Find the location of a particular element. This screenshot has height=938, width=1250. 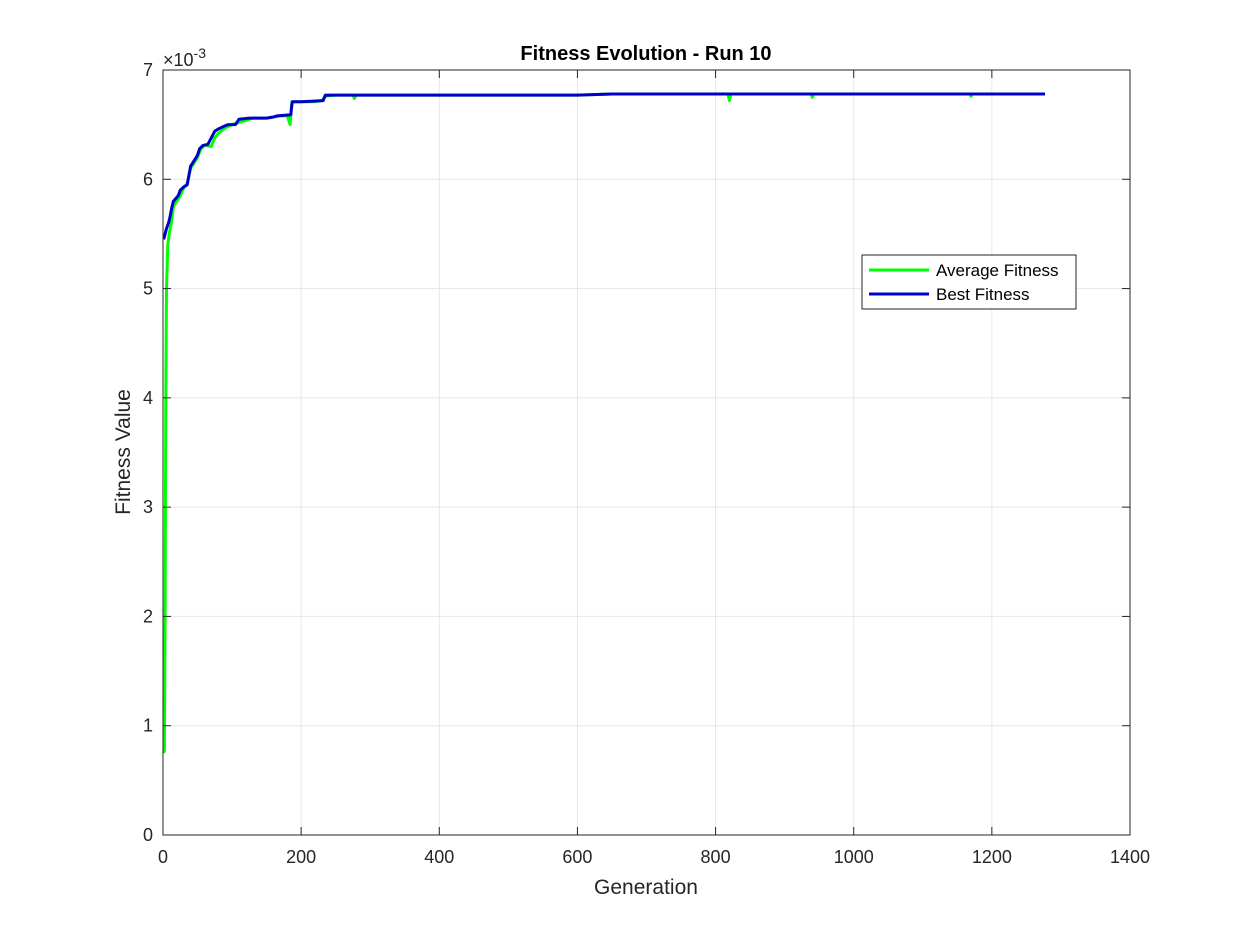

x-tick-label: 400 is located at coordinates (439, 857).